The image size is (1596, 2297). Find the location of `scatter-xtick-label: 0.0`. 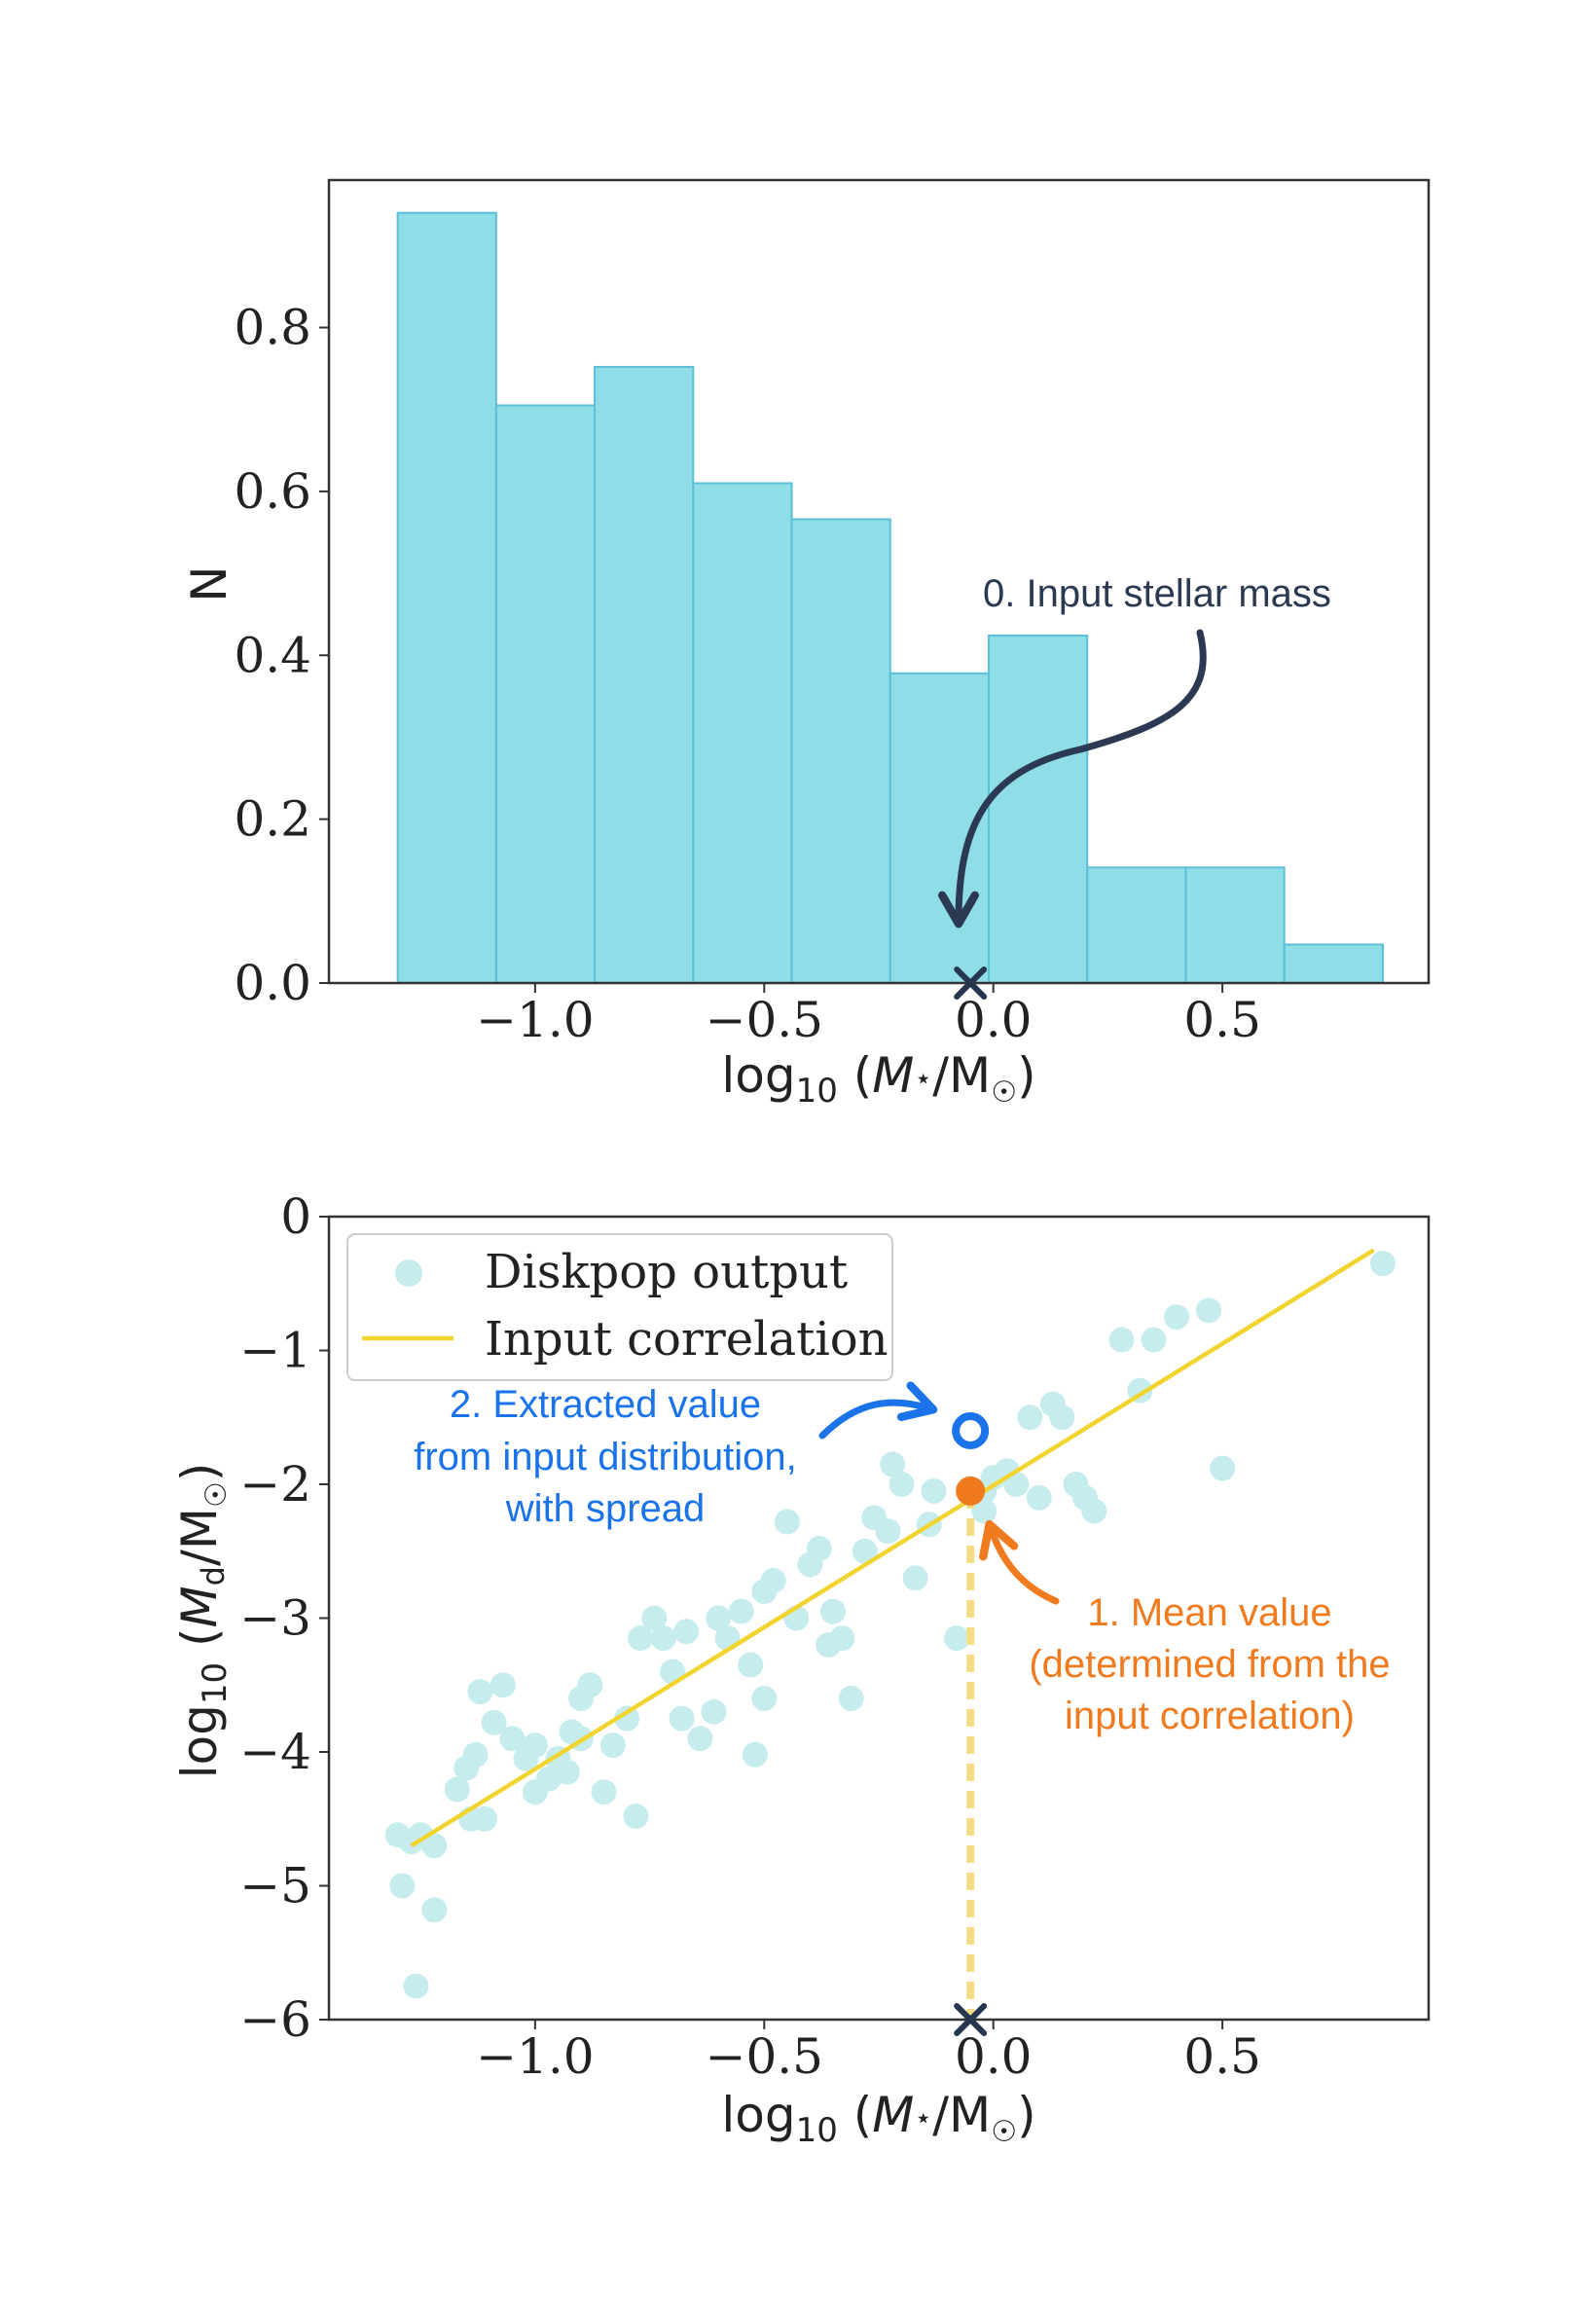

scatter-xtick-label: 0.0 is located at coordinates (994, 2056).